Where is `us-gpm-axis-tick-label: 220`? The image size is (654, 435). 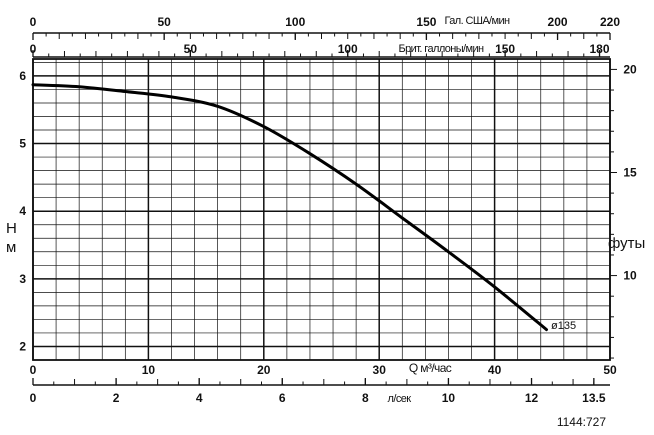 us-gpm-axis-tick-label: 220 is located at coordinates (610, 22).